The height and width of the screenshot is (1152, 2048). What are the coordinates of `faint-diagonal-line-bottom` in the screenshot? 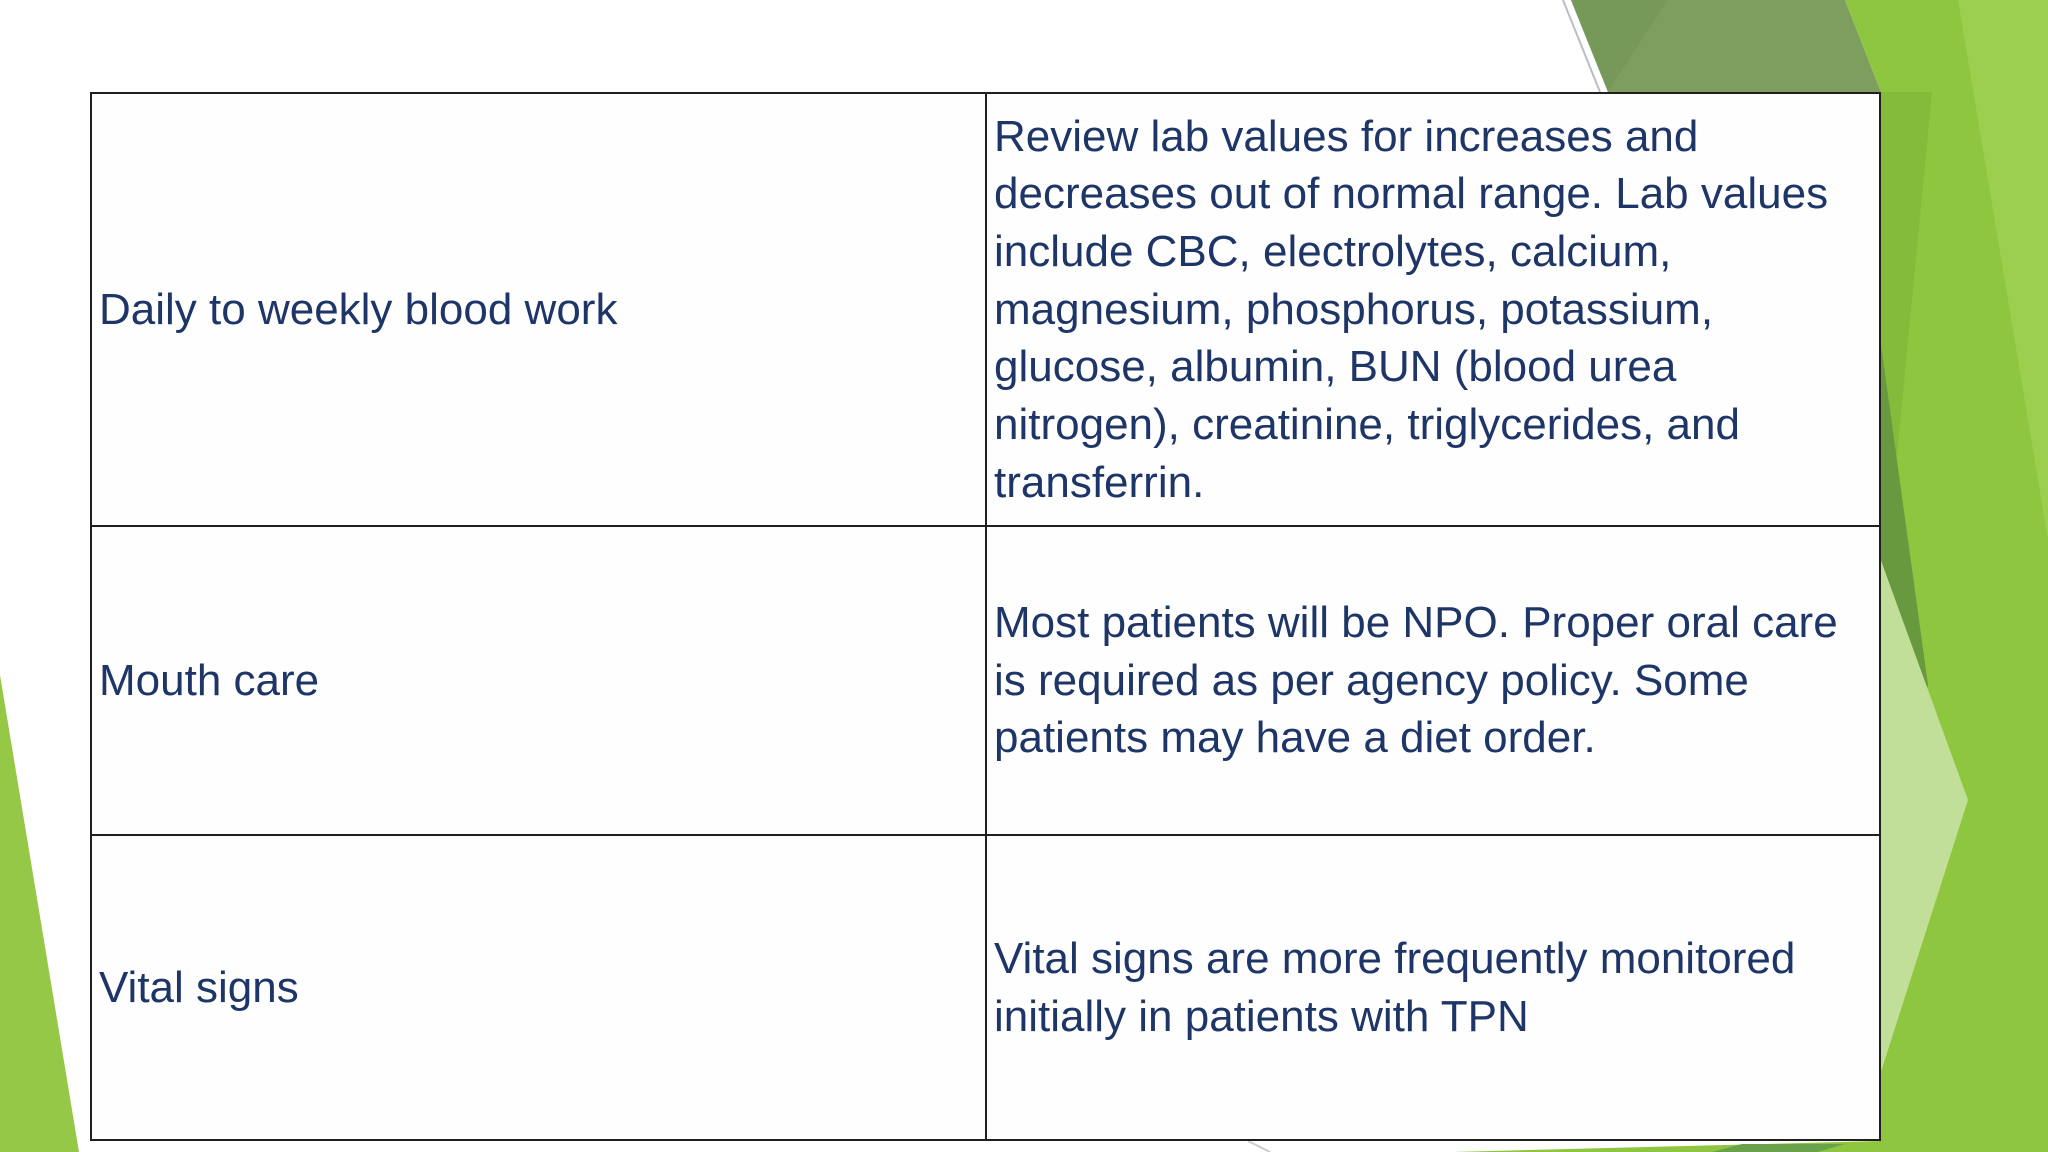 It's located at (1259, 1146).